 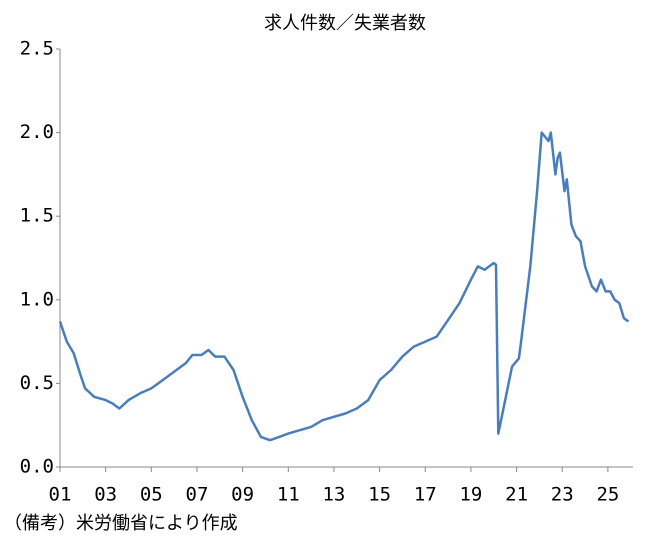 What do you see at coordinates (60, 495) in the screenshot?
I see `x-tick-label: 01` at bounding box center [60, 495].